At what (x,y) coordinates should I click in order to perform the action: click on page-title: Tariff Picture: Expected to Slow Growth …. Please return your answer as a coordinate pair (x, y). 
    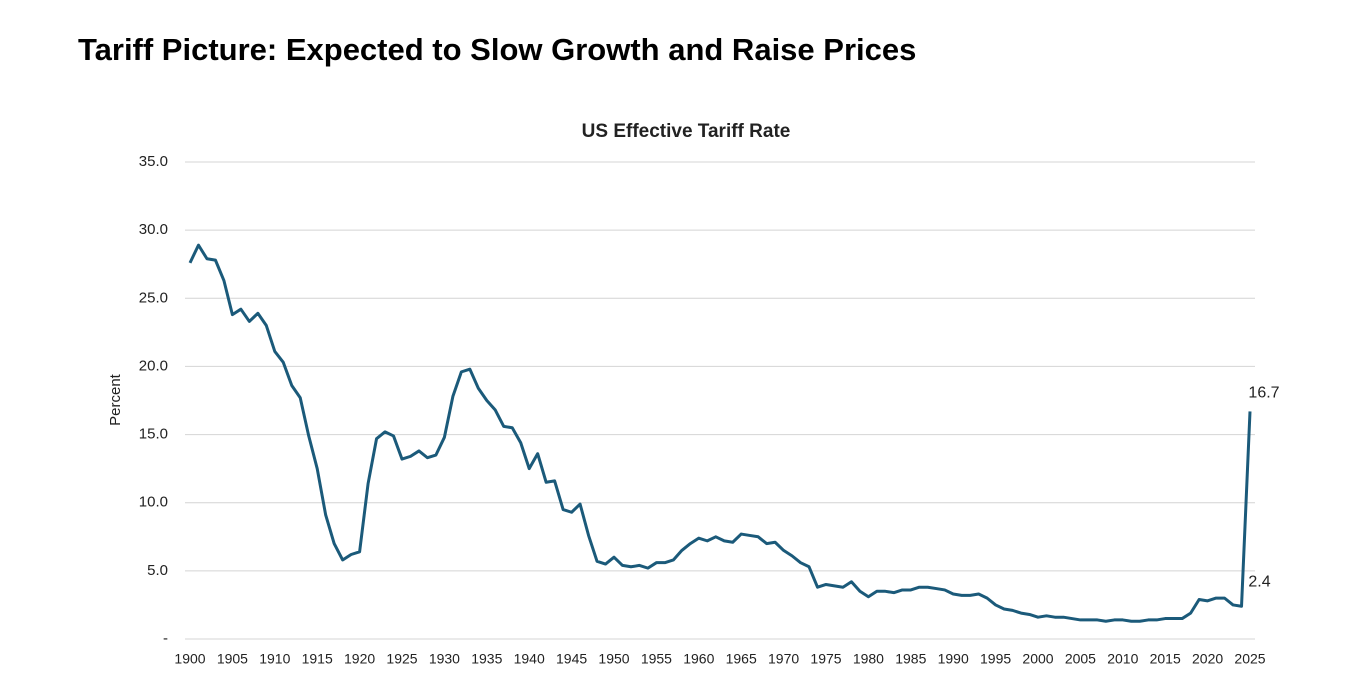
    Looking at the image, I should click on (497, 49).